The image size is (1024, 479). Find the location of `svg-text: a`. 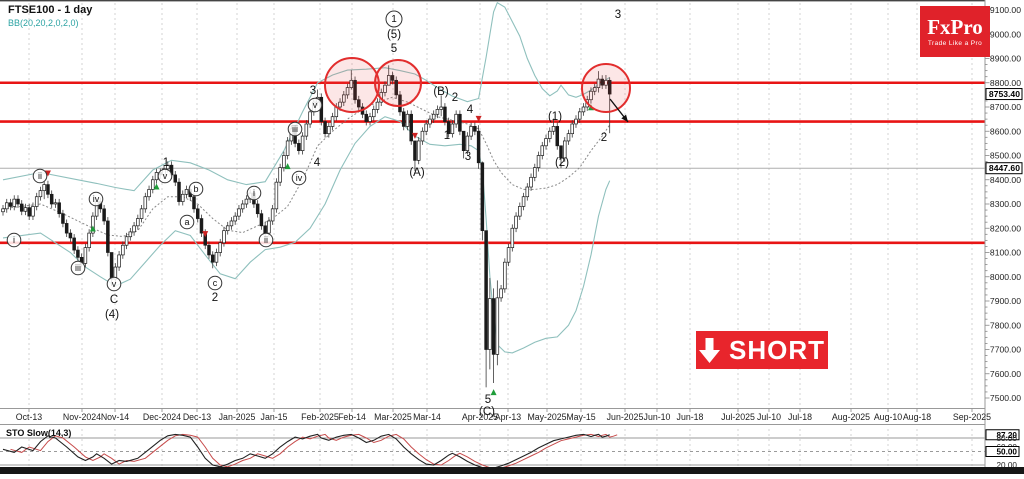

svg-text: a is located at coordinates (186, 222).